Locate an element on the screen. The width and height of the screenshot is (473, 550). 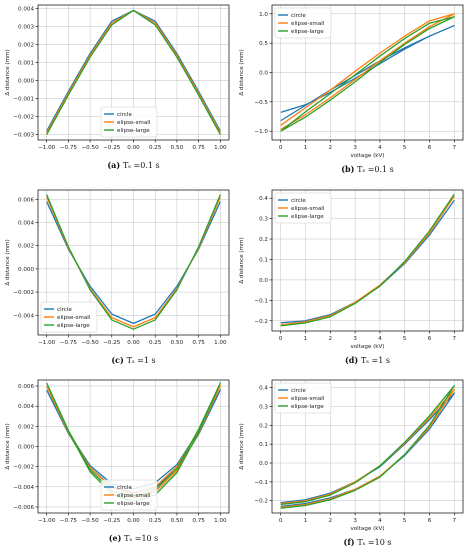
y-tick-label: 0.006 is located at coordinates (26, 200).